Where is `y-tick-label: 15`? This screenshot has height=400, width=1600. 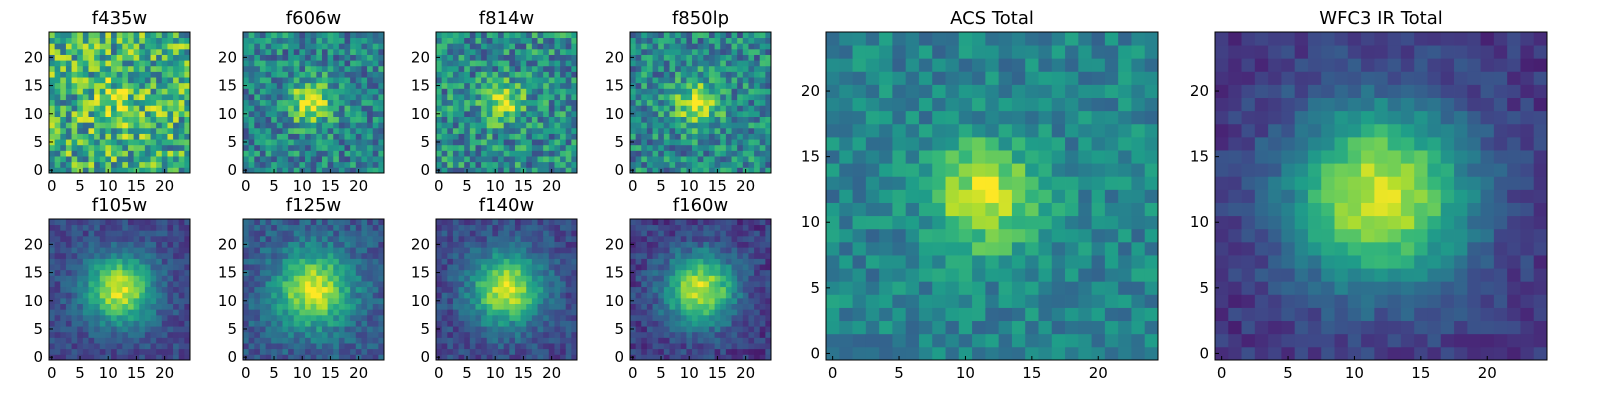 y-tick-label: 15 is located at coordinates (420, 86).